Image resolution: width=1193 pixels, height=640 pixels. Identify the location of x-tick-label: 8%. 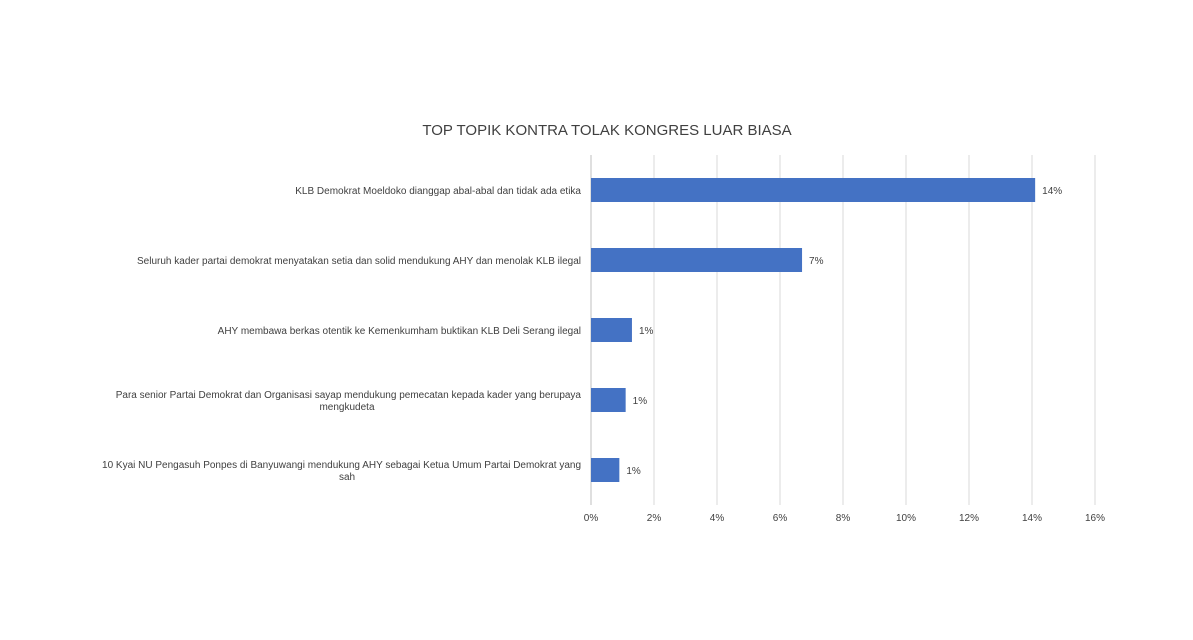
(843, 518).